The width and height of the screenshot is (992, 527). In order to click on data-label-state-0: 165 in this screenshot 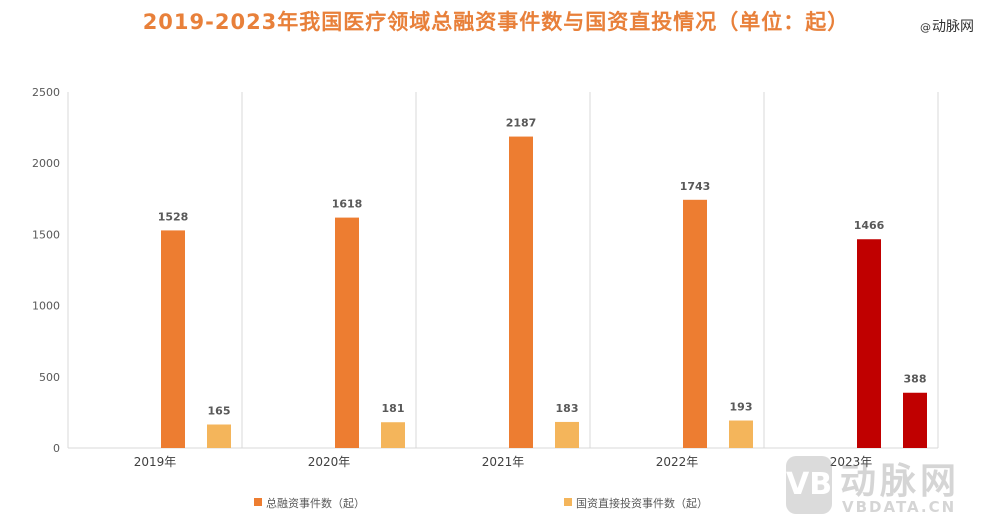, I will do `click(219, 411)`.